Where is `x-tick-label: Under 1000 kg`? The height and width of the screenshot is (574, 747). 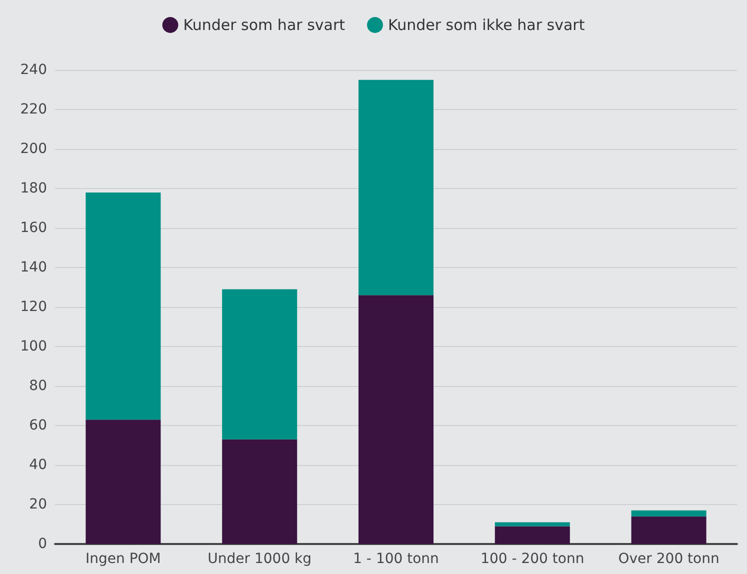
x-tick-label: Under 1000 kg is located at coordinates (260, 559).